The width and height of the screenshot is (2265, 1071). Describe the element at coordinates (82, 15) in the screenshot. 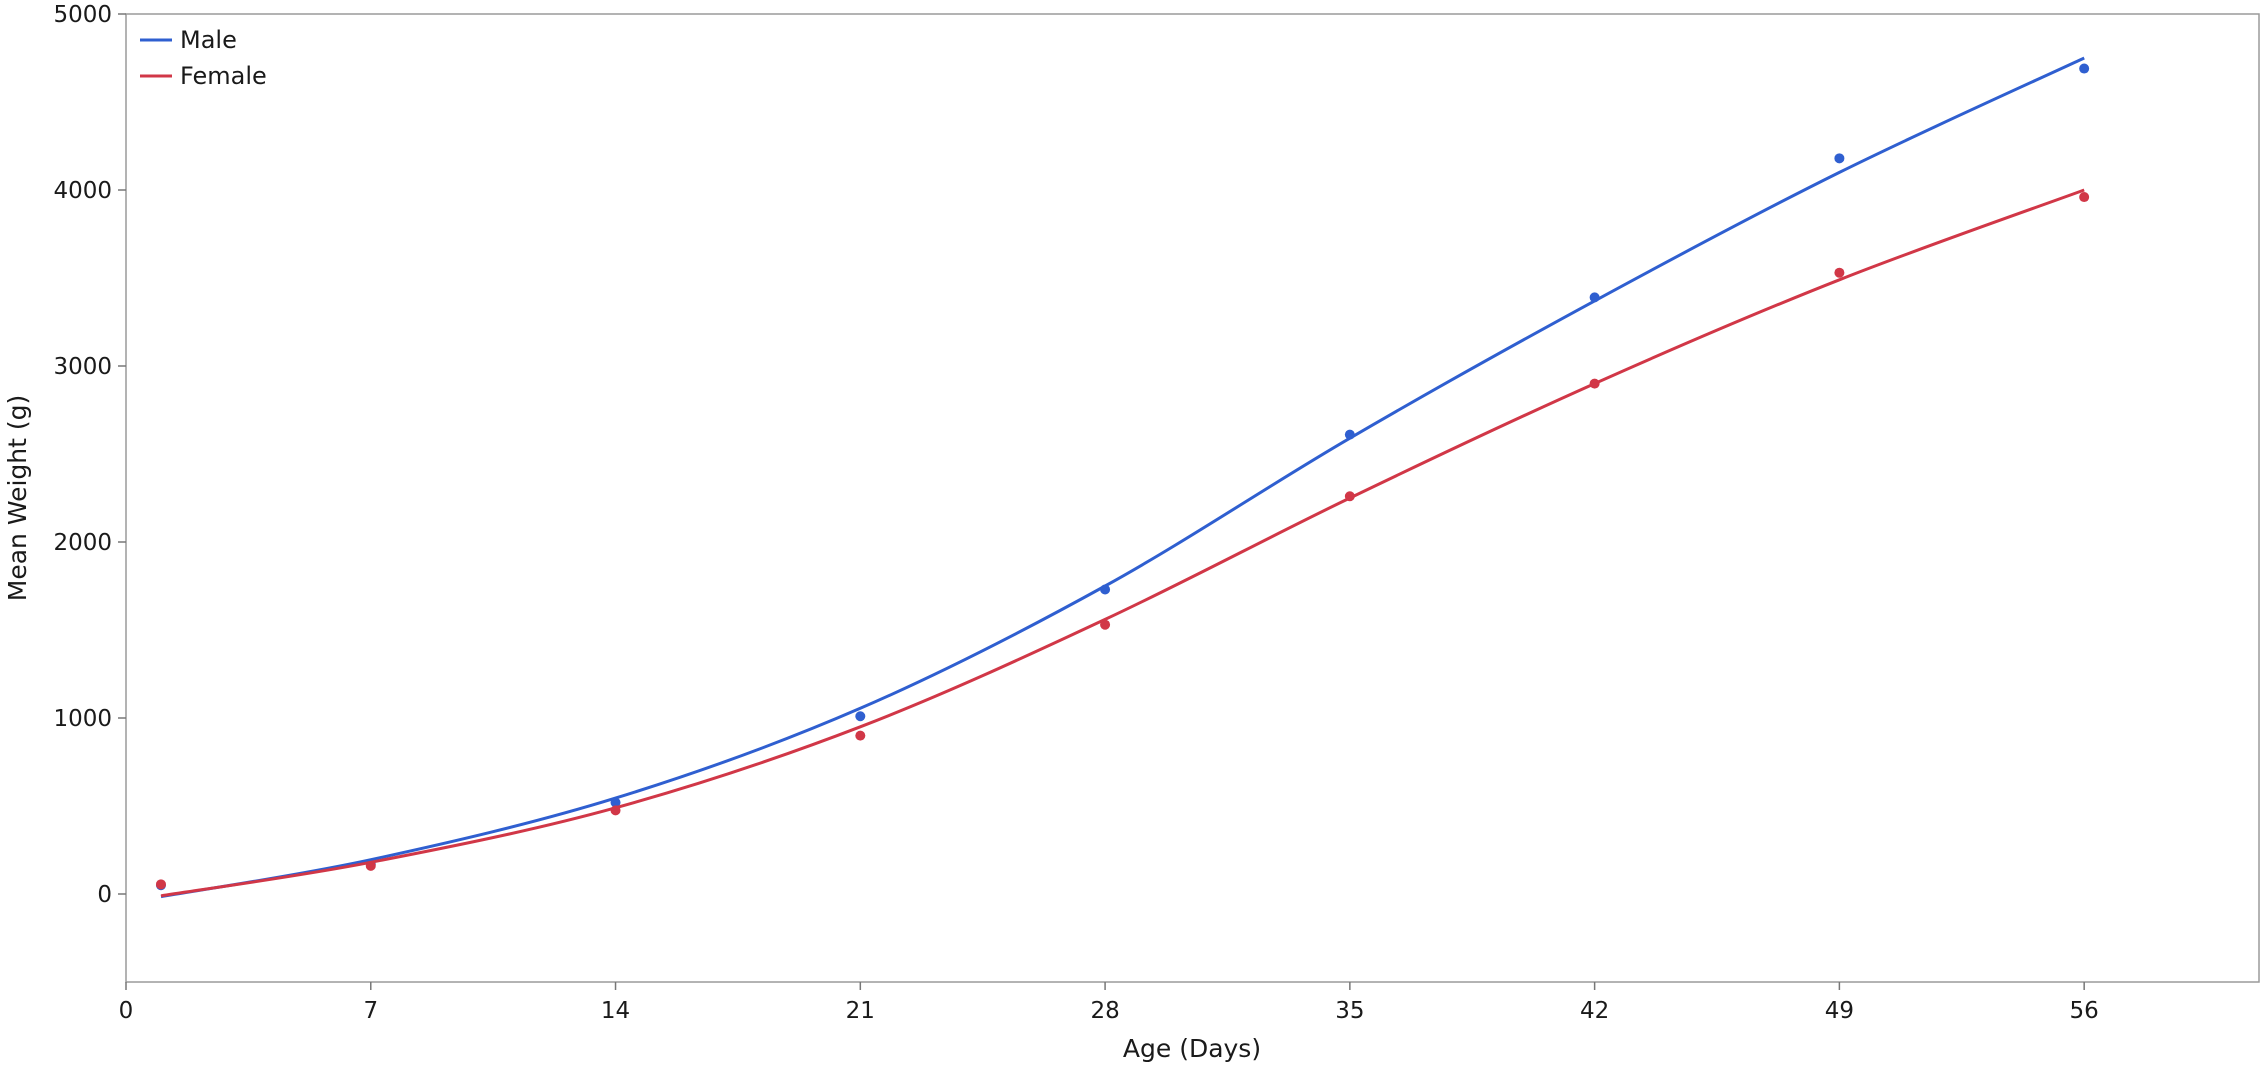

I see `y-tick-label: 5000` at that location.